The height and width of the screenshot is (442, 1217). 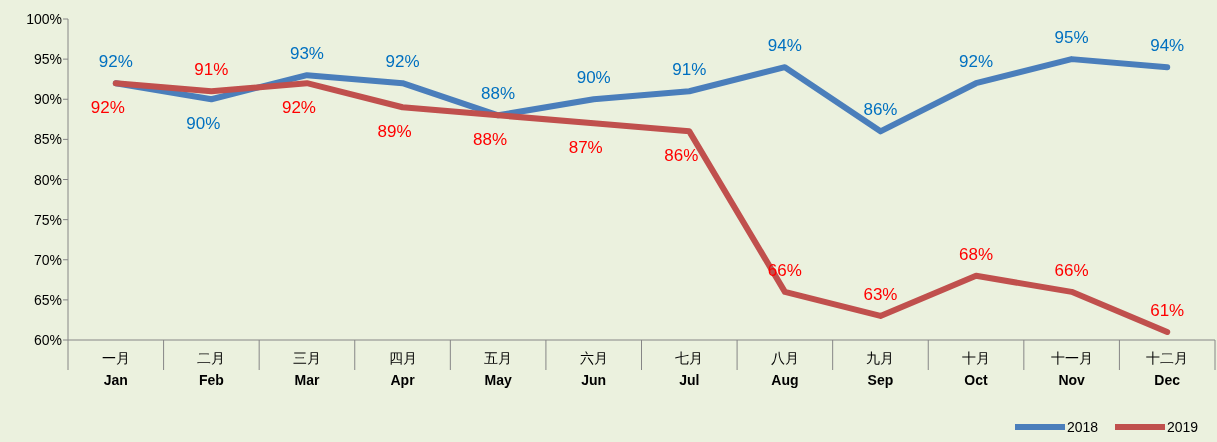 I want to click on y-tick-label: 65%, so click(x=47, y=299).